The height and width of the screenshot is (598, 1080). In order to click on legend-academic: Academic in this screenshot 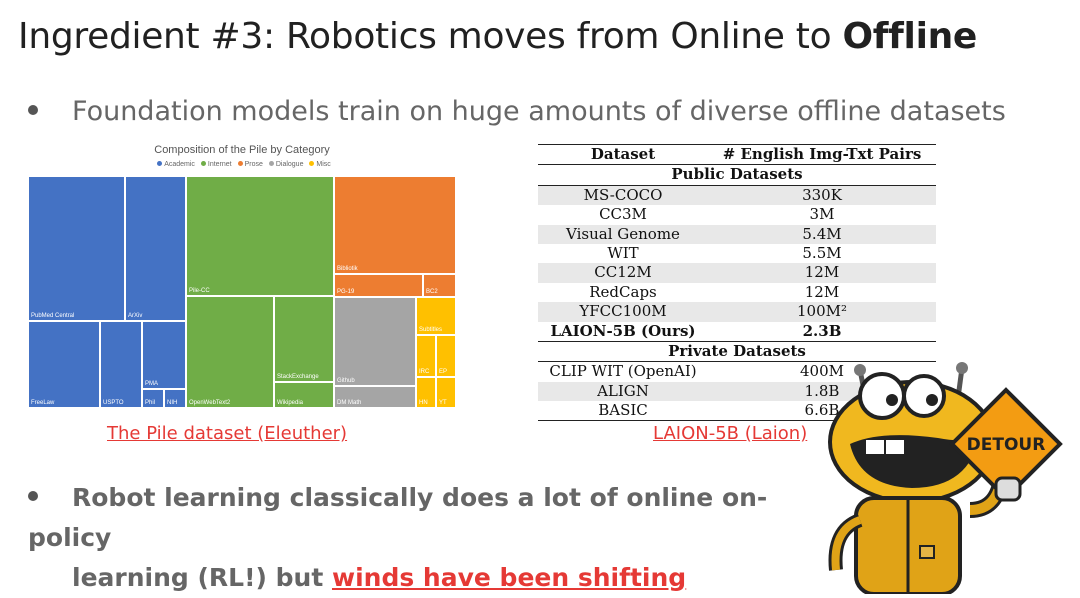, I will do `click(179, 164)`.